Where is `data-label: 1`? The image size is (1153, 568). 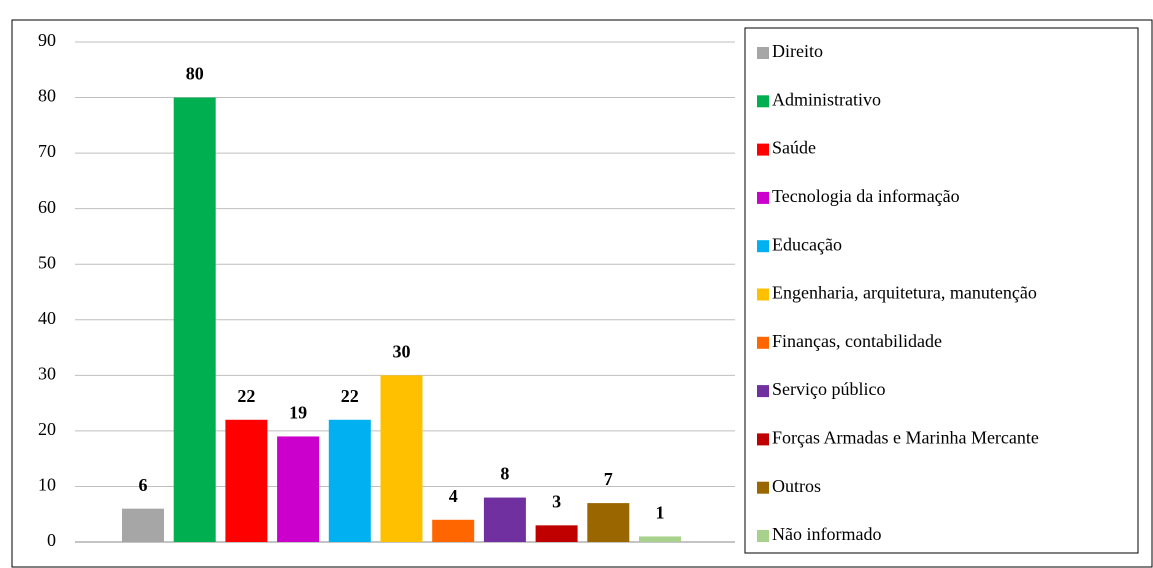
data-label: 1 is located at coordinates (660, 513).